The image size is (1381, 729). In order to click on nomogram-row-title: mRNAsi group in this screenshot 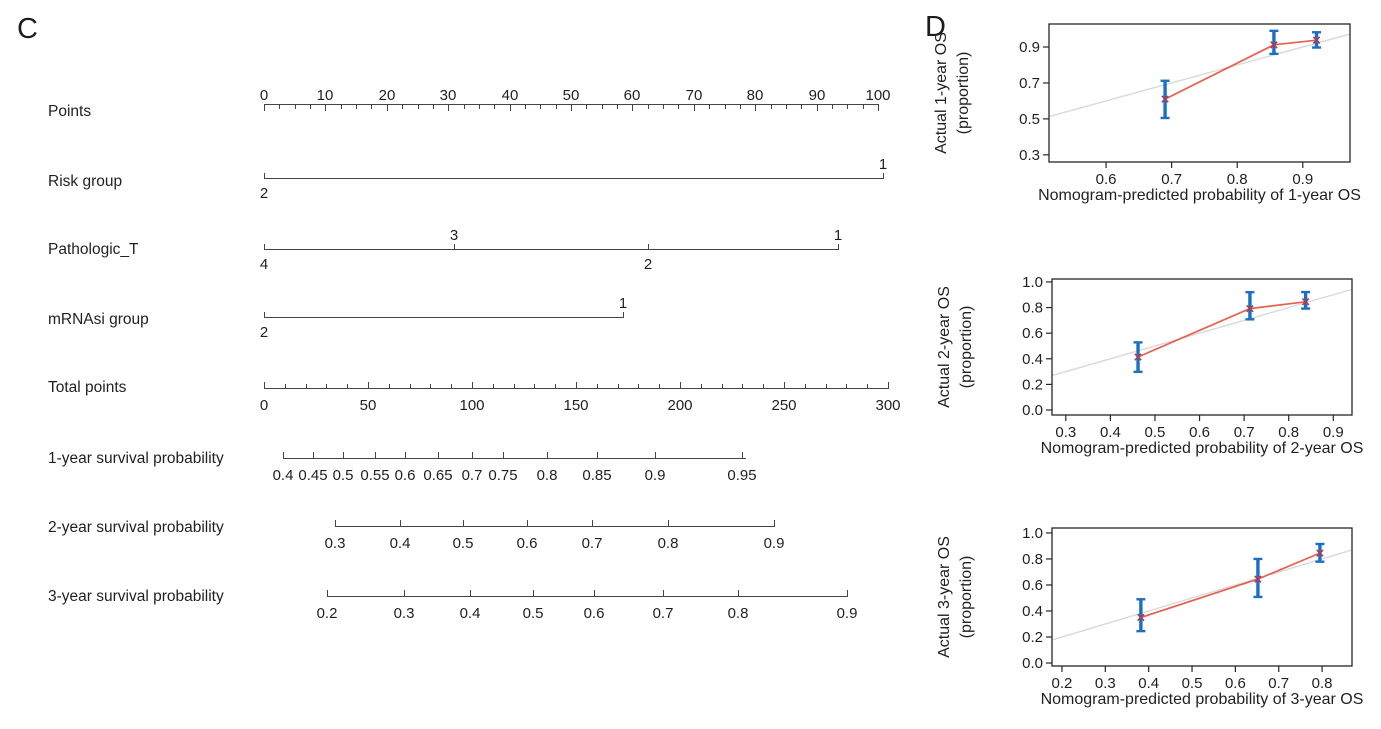, I will do `click(98, 319)`.